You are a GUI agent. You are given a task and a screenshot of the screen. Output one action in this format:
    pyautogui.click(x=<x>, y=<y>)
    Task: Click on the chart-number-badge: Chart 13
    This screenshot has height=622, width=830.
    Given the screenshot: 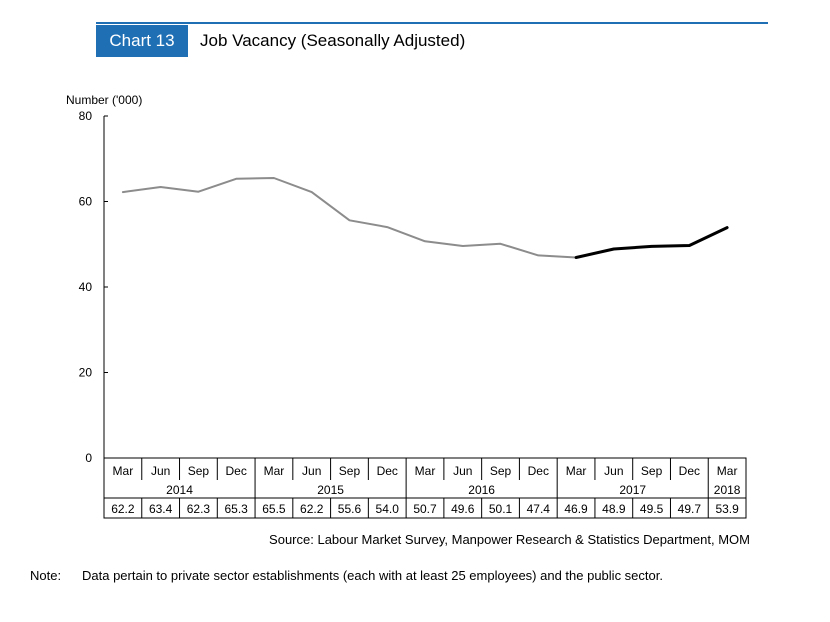 What is the action you would take?
    pyautogui.click(x=142, y=41)
    